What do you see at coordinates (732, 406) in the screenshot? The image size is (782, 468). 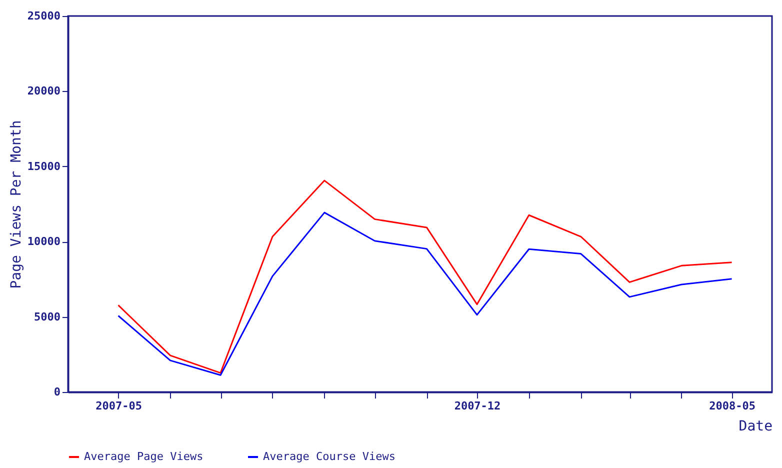 I see `x-tick-label: 2008-05` at bounding box center [732, 406].